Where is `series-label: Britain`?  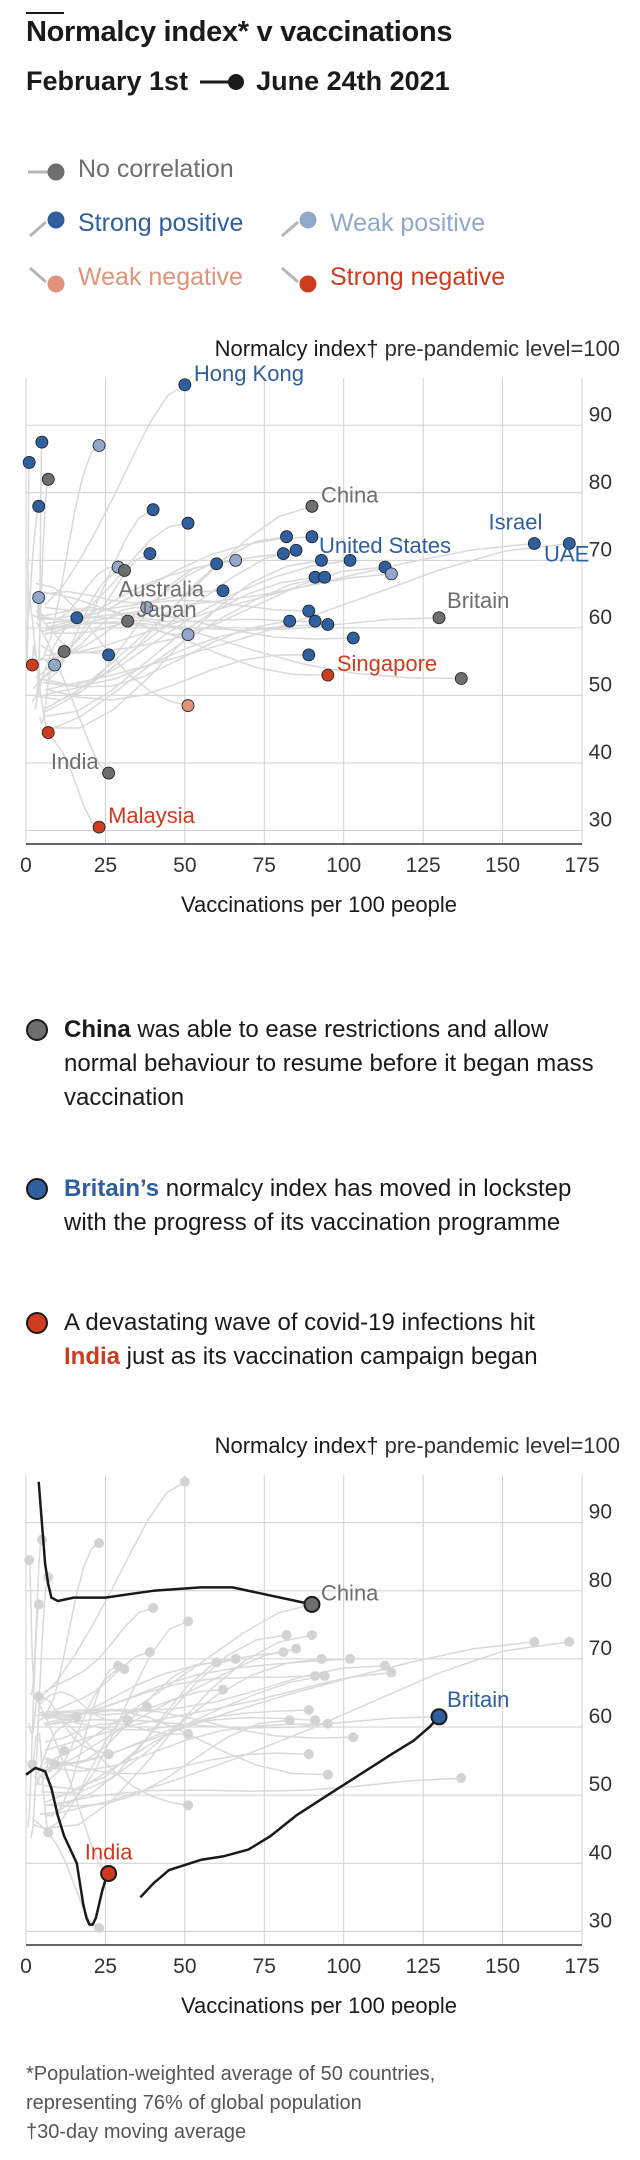
series-label: Britain is located at coordinates (478, 1699).